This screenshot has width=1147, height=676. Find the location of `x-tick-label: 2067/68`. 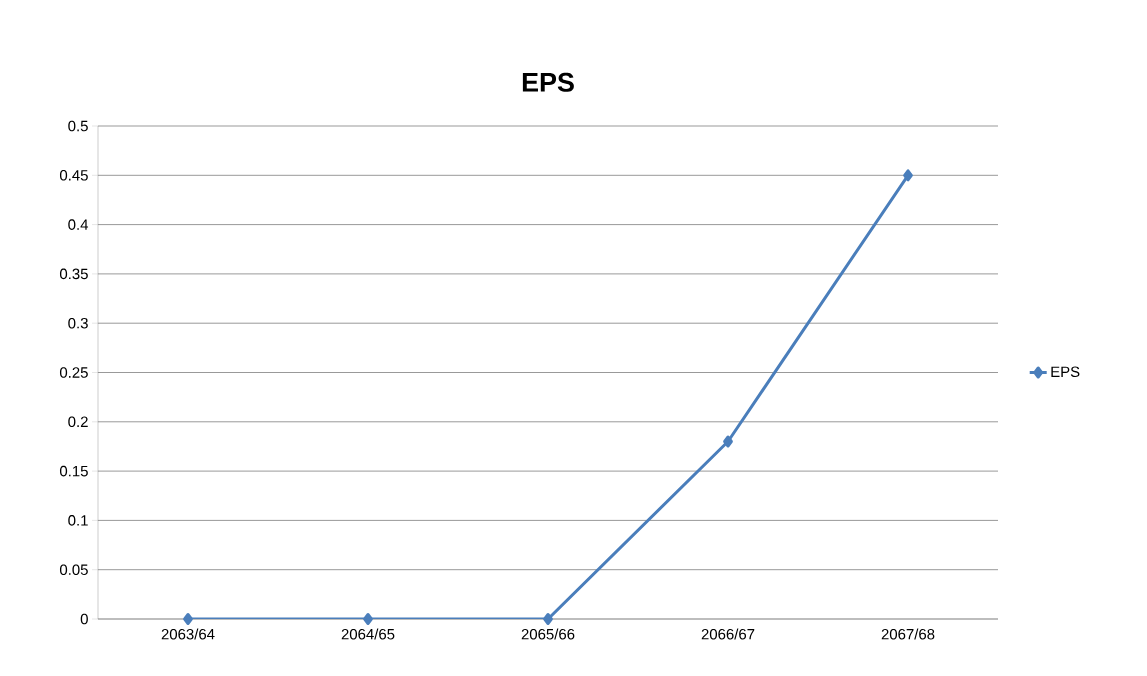

x-tick-label: 2067/68 is located at coordinates (908, 634).